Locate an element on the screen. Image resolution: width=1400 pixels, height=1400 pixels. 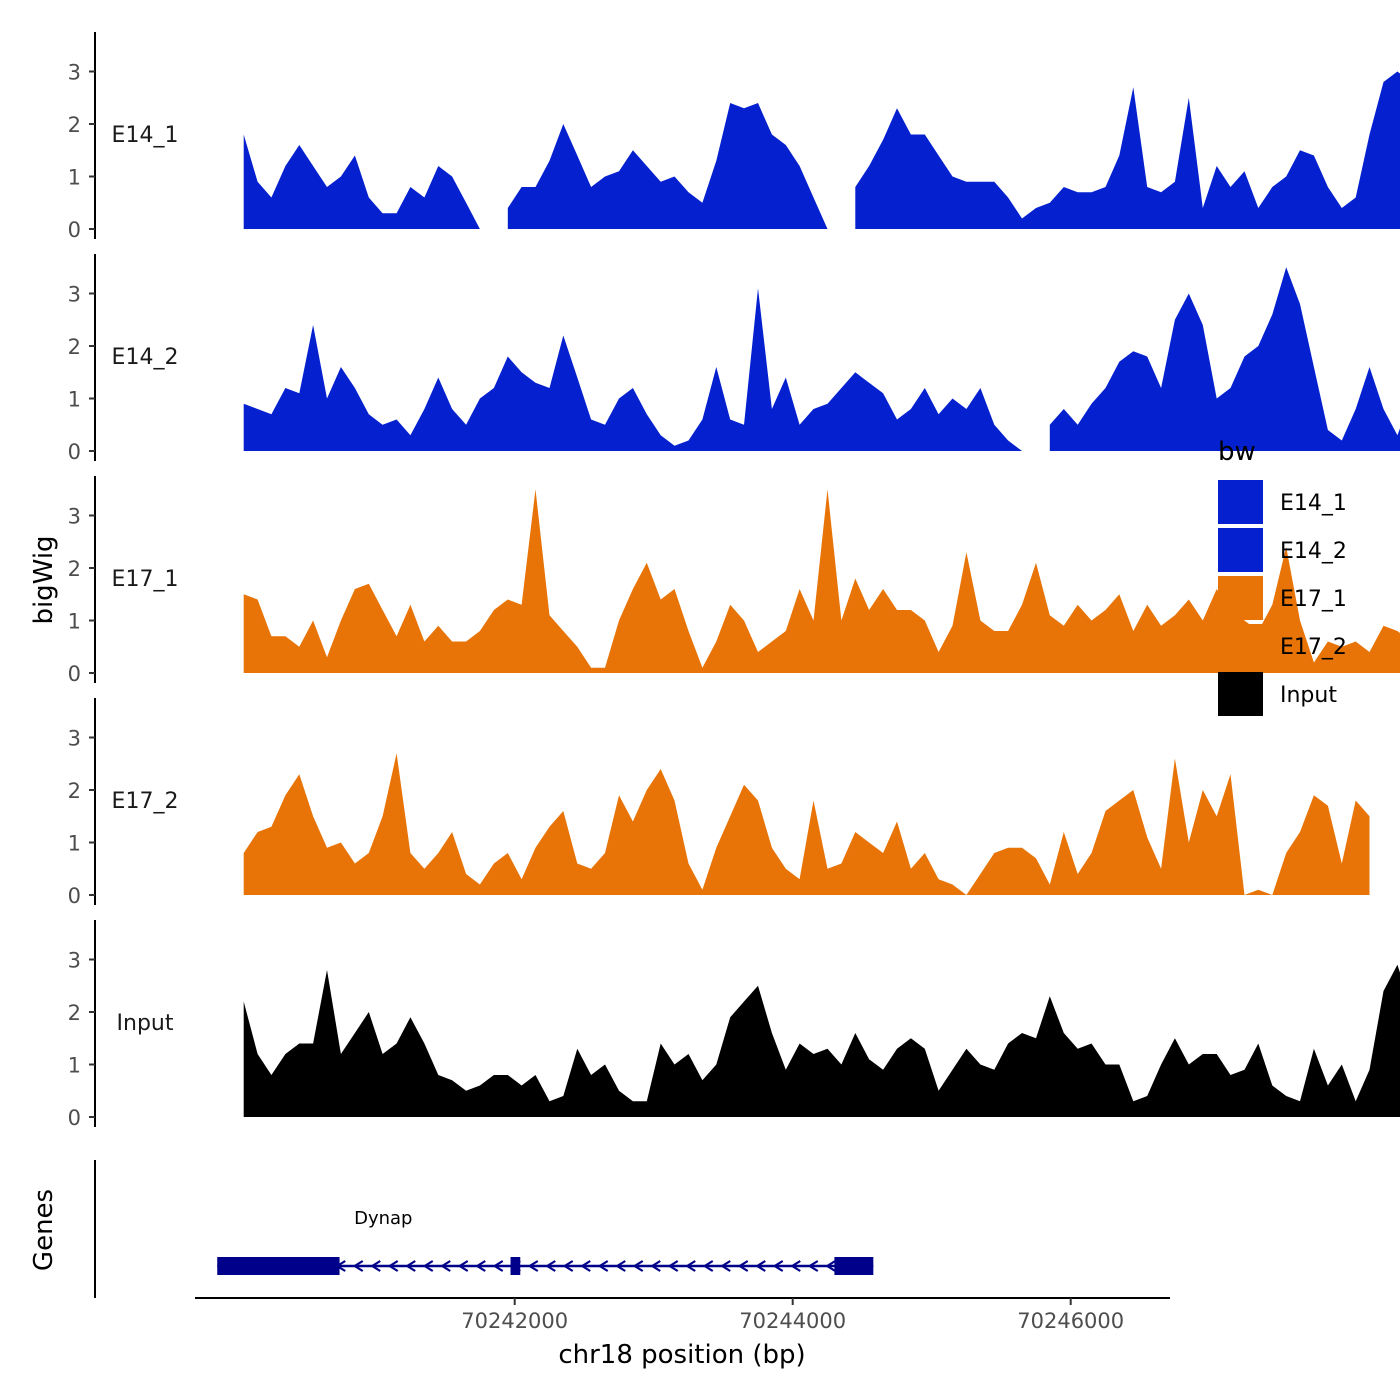
panel-e17-1: 0 1 2 3 E17_1 is located at coordinates (734, 581).